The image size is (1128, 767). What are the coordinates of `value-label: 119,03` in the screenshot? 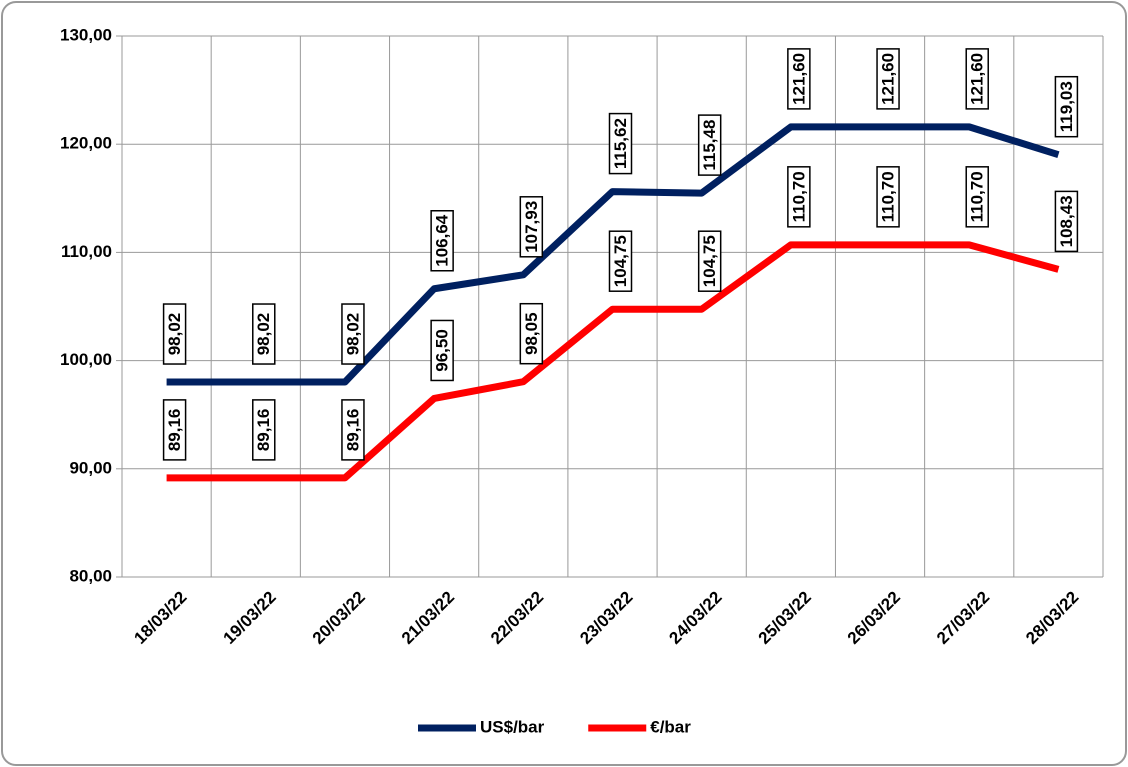 It's located at (1066, 106).